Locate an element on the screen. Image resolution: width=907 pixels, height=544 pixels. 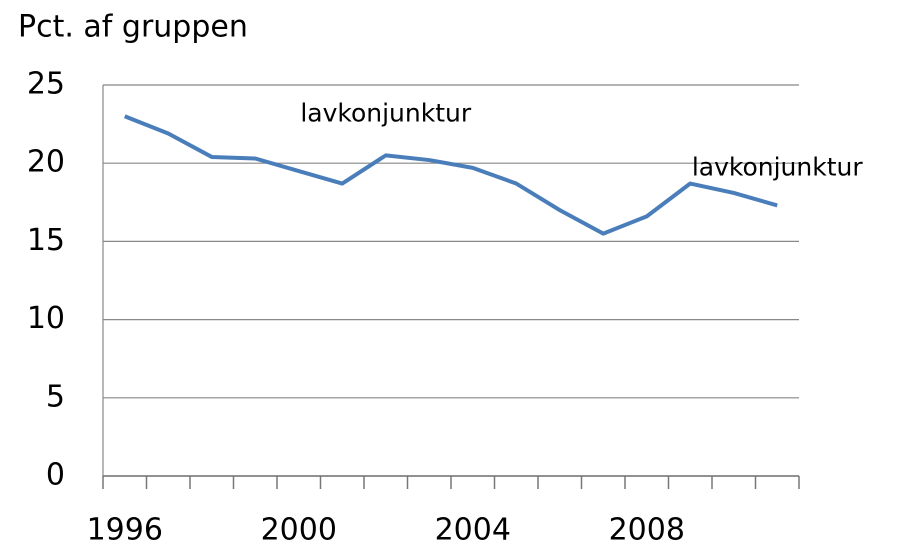
x-tick-label: 2004 is located at coordinates (473, 528).